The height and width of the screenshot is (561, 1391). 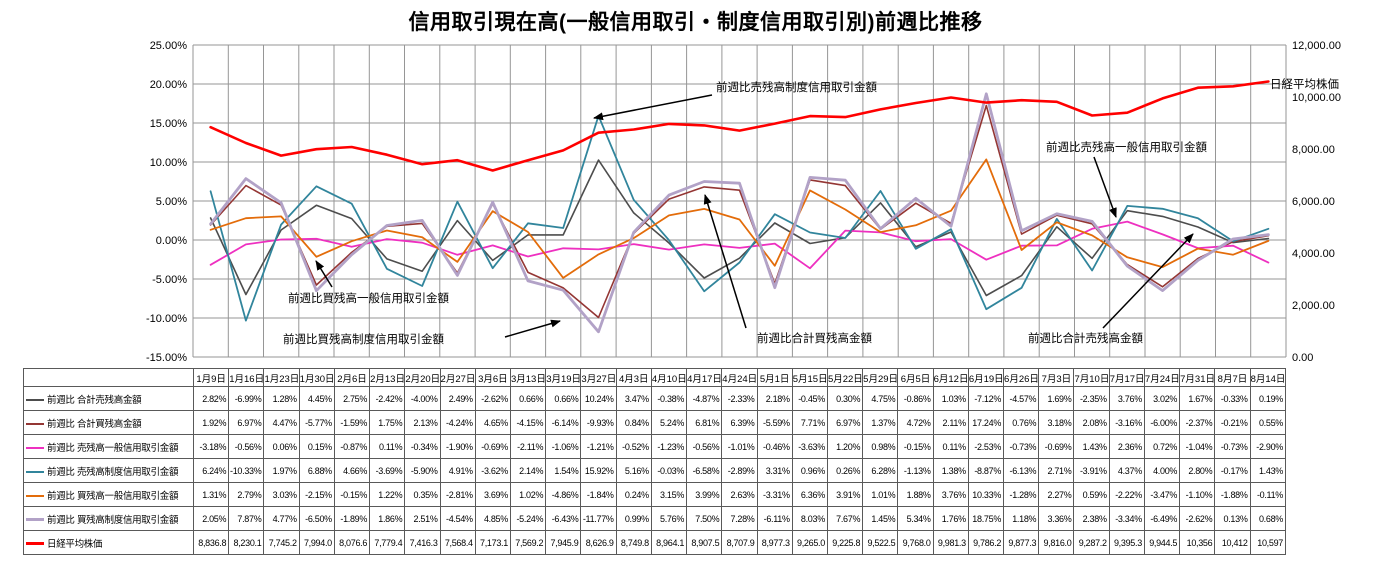 What do you see at coordinates (316, 518) in the screenshot?
I see `value-cell: -6.50%` at bounding box center [316, 518].